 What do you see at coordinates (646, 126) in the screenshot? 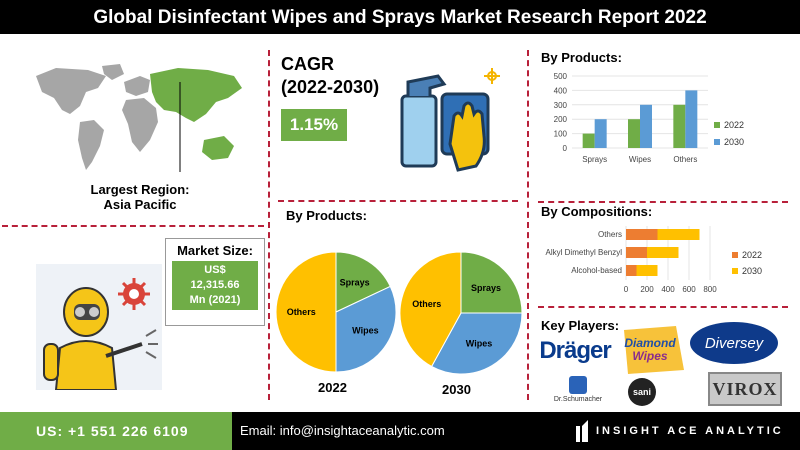
I see `bar-wipes-2030` at bounding box center [646, 126].